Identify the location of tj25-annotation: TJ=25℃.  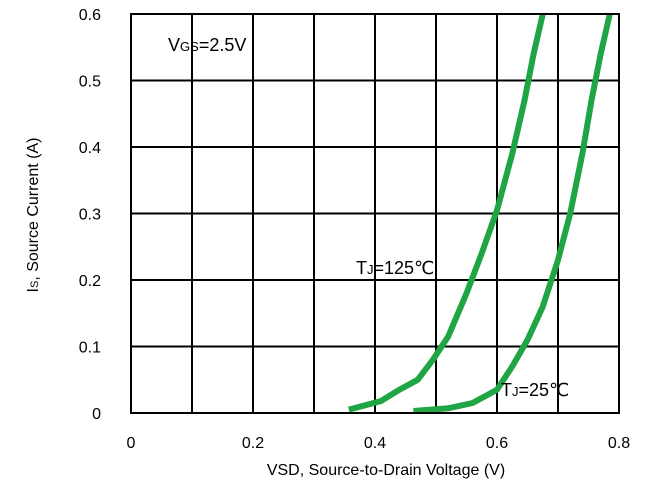
(535, 390).